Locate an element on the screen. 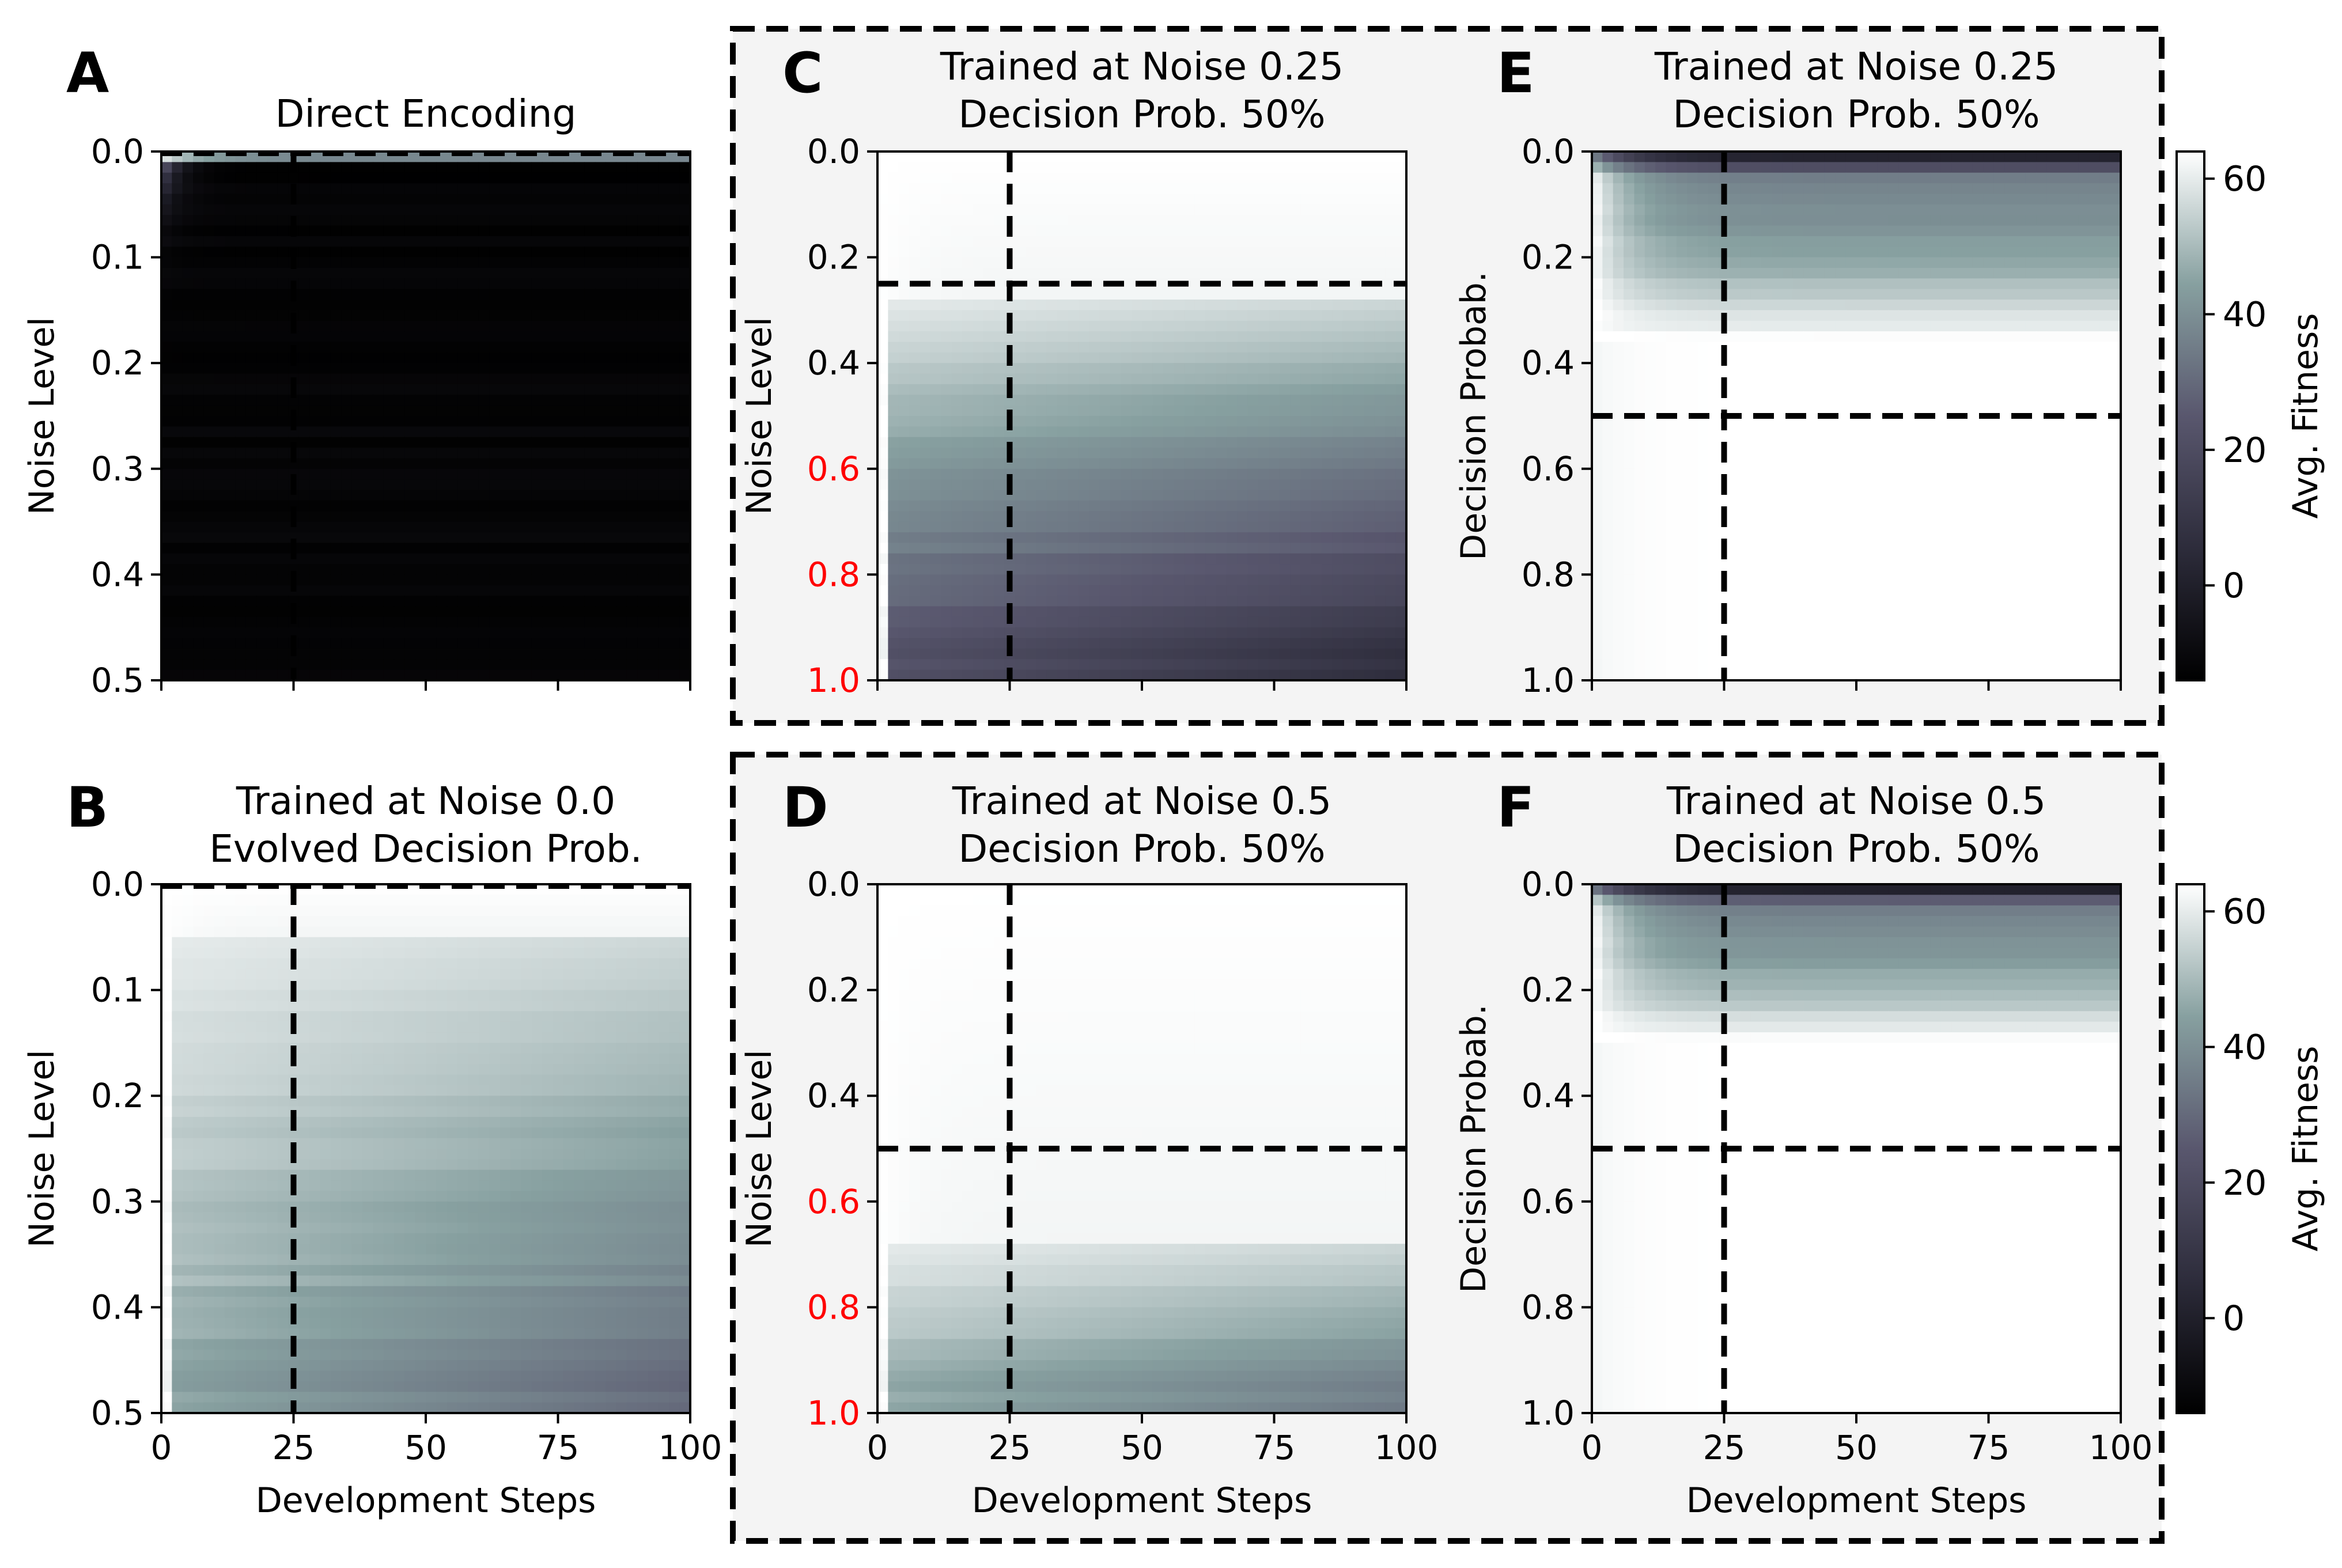 This screenshot has height=1568, width=2342. y-tick-label: 0.1 is located at coordinates (117, 257).